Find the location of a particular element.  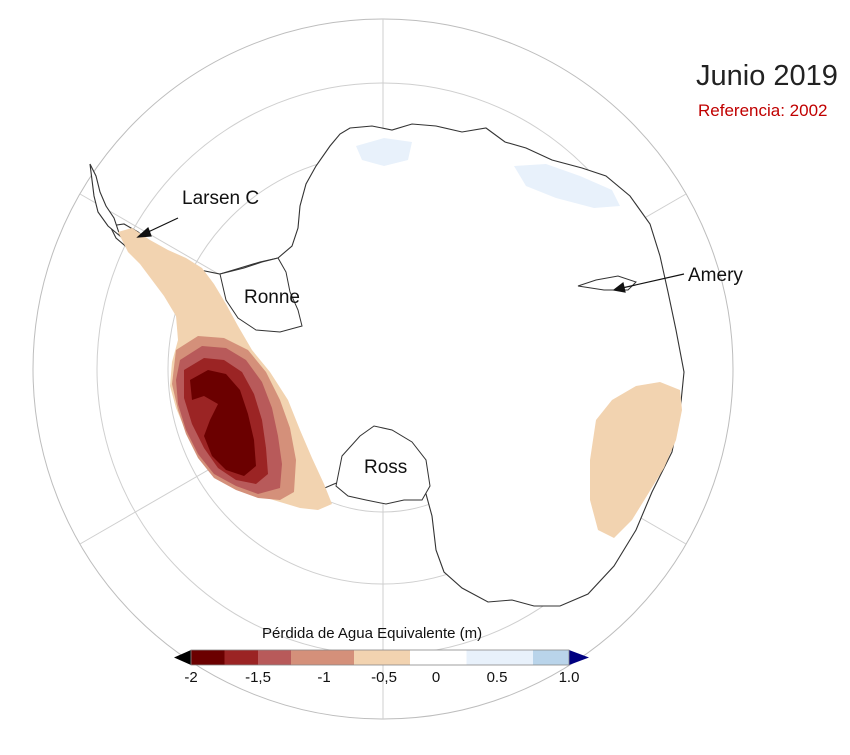

ross-ice-shelf is located at coordinates (383, 465).